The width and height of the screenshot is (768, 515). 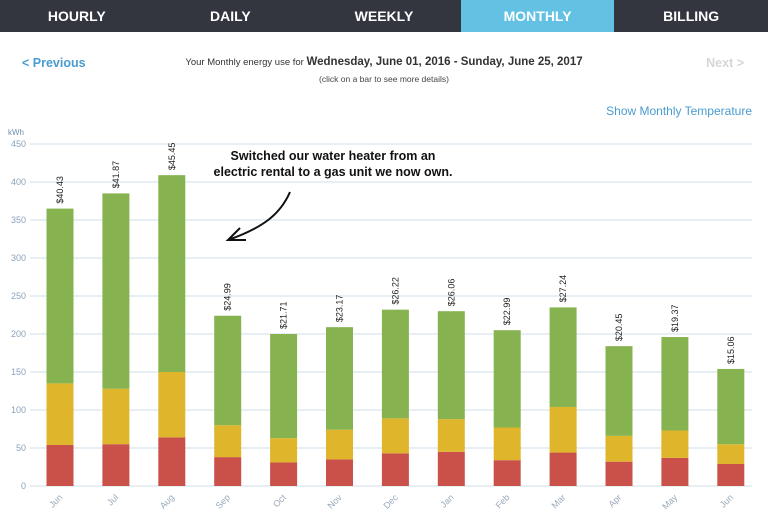 What do you see at coordinates (390, 501) in the screenshot?
I see `x-tick-label: Dec` at bounding box center [390, 501].